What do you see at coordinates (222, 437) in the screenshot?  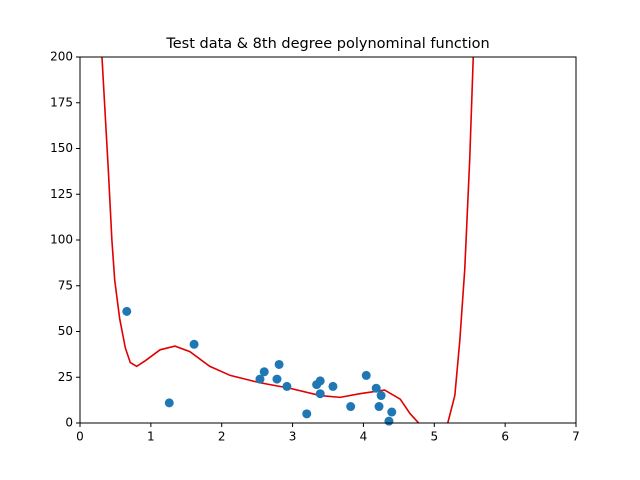 I see `x-tick-label: 2` at bounding box center [222, 437].